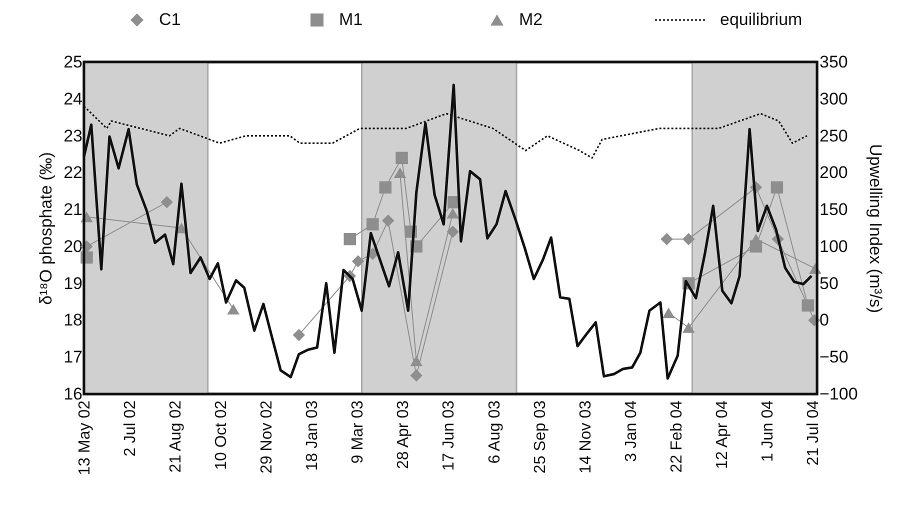  What do you see at coordinates (73, 62) in the screenshot?
I see `y-tick-label: 25` at bounding box center [73, 62].